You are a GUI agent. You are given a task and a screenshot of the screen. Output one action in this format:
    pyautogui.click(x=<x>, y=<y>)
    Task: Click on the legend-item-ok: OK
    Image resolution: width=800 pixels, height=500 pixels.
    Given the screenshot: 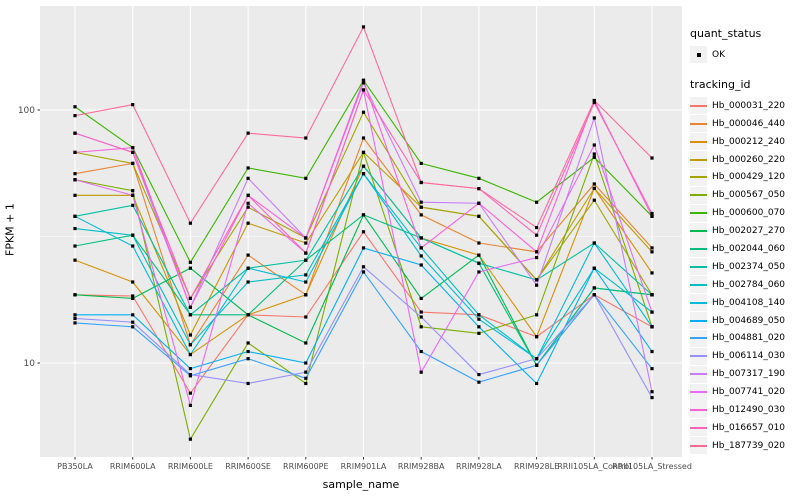 What is the action you would take?
    pyautogui.click(x=744, y=55)
    